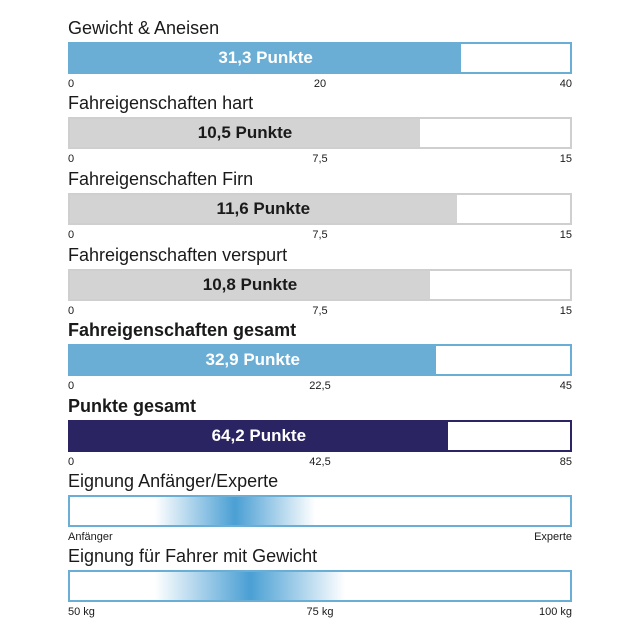 The image size is (640, 640). I want to click on rating-value-label: 31,3 Punkte, so click(265, 57).